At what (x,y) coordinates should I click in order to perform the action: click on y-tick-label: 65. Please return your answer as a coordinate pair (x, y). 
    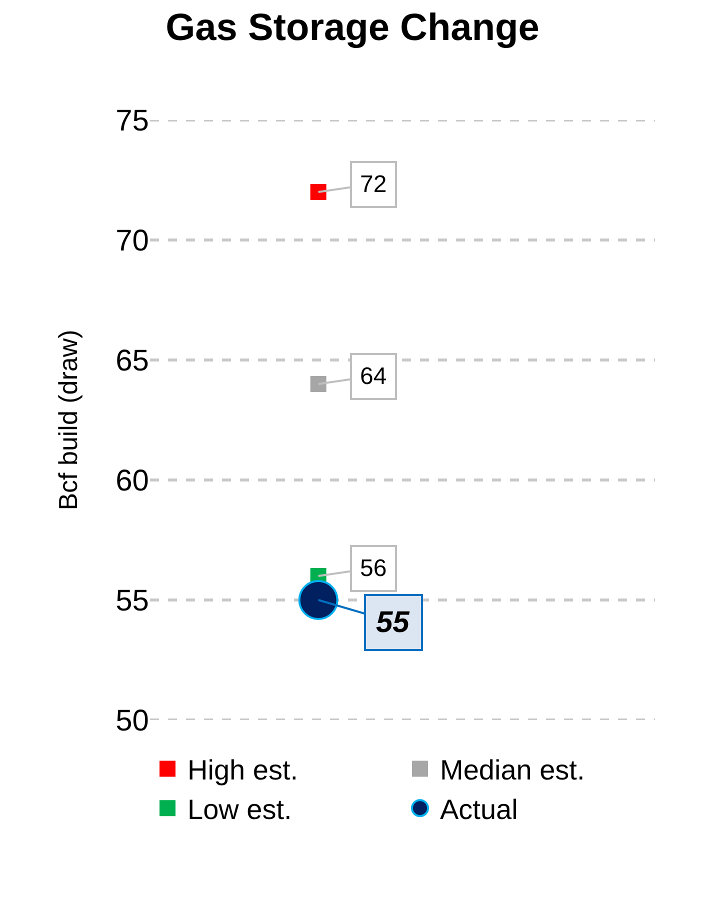
    Looking at the image, I should click on (132, 361).